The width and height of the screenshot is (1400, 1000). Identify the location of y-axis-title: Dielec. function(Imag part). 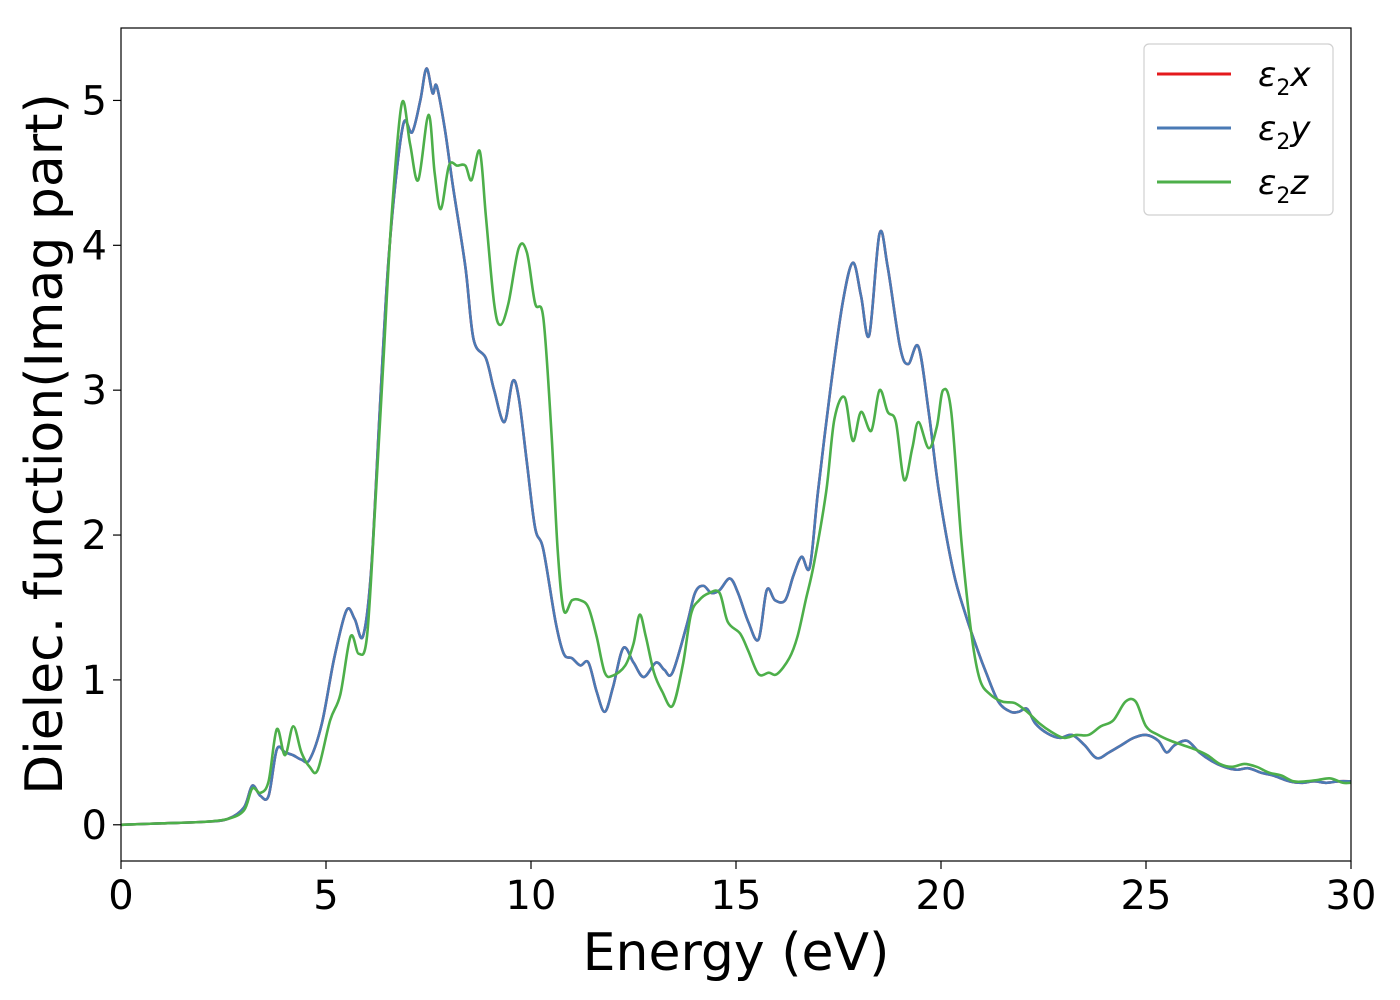
(45, 444).